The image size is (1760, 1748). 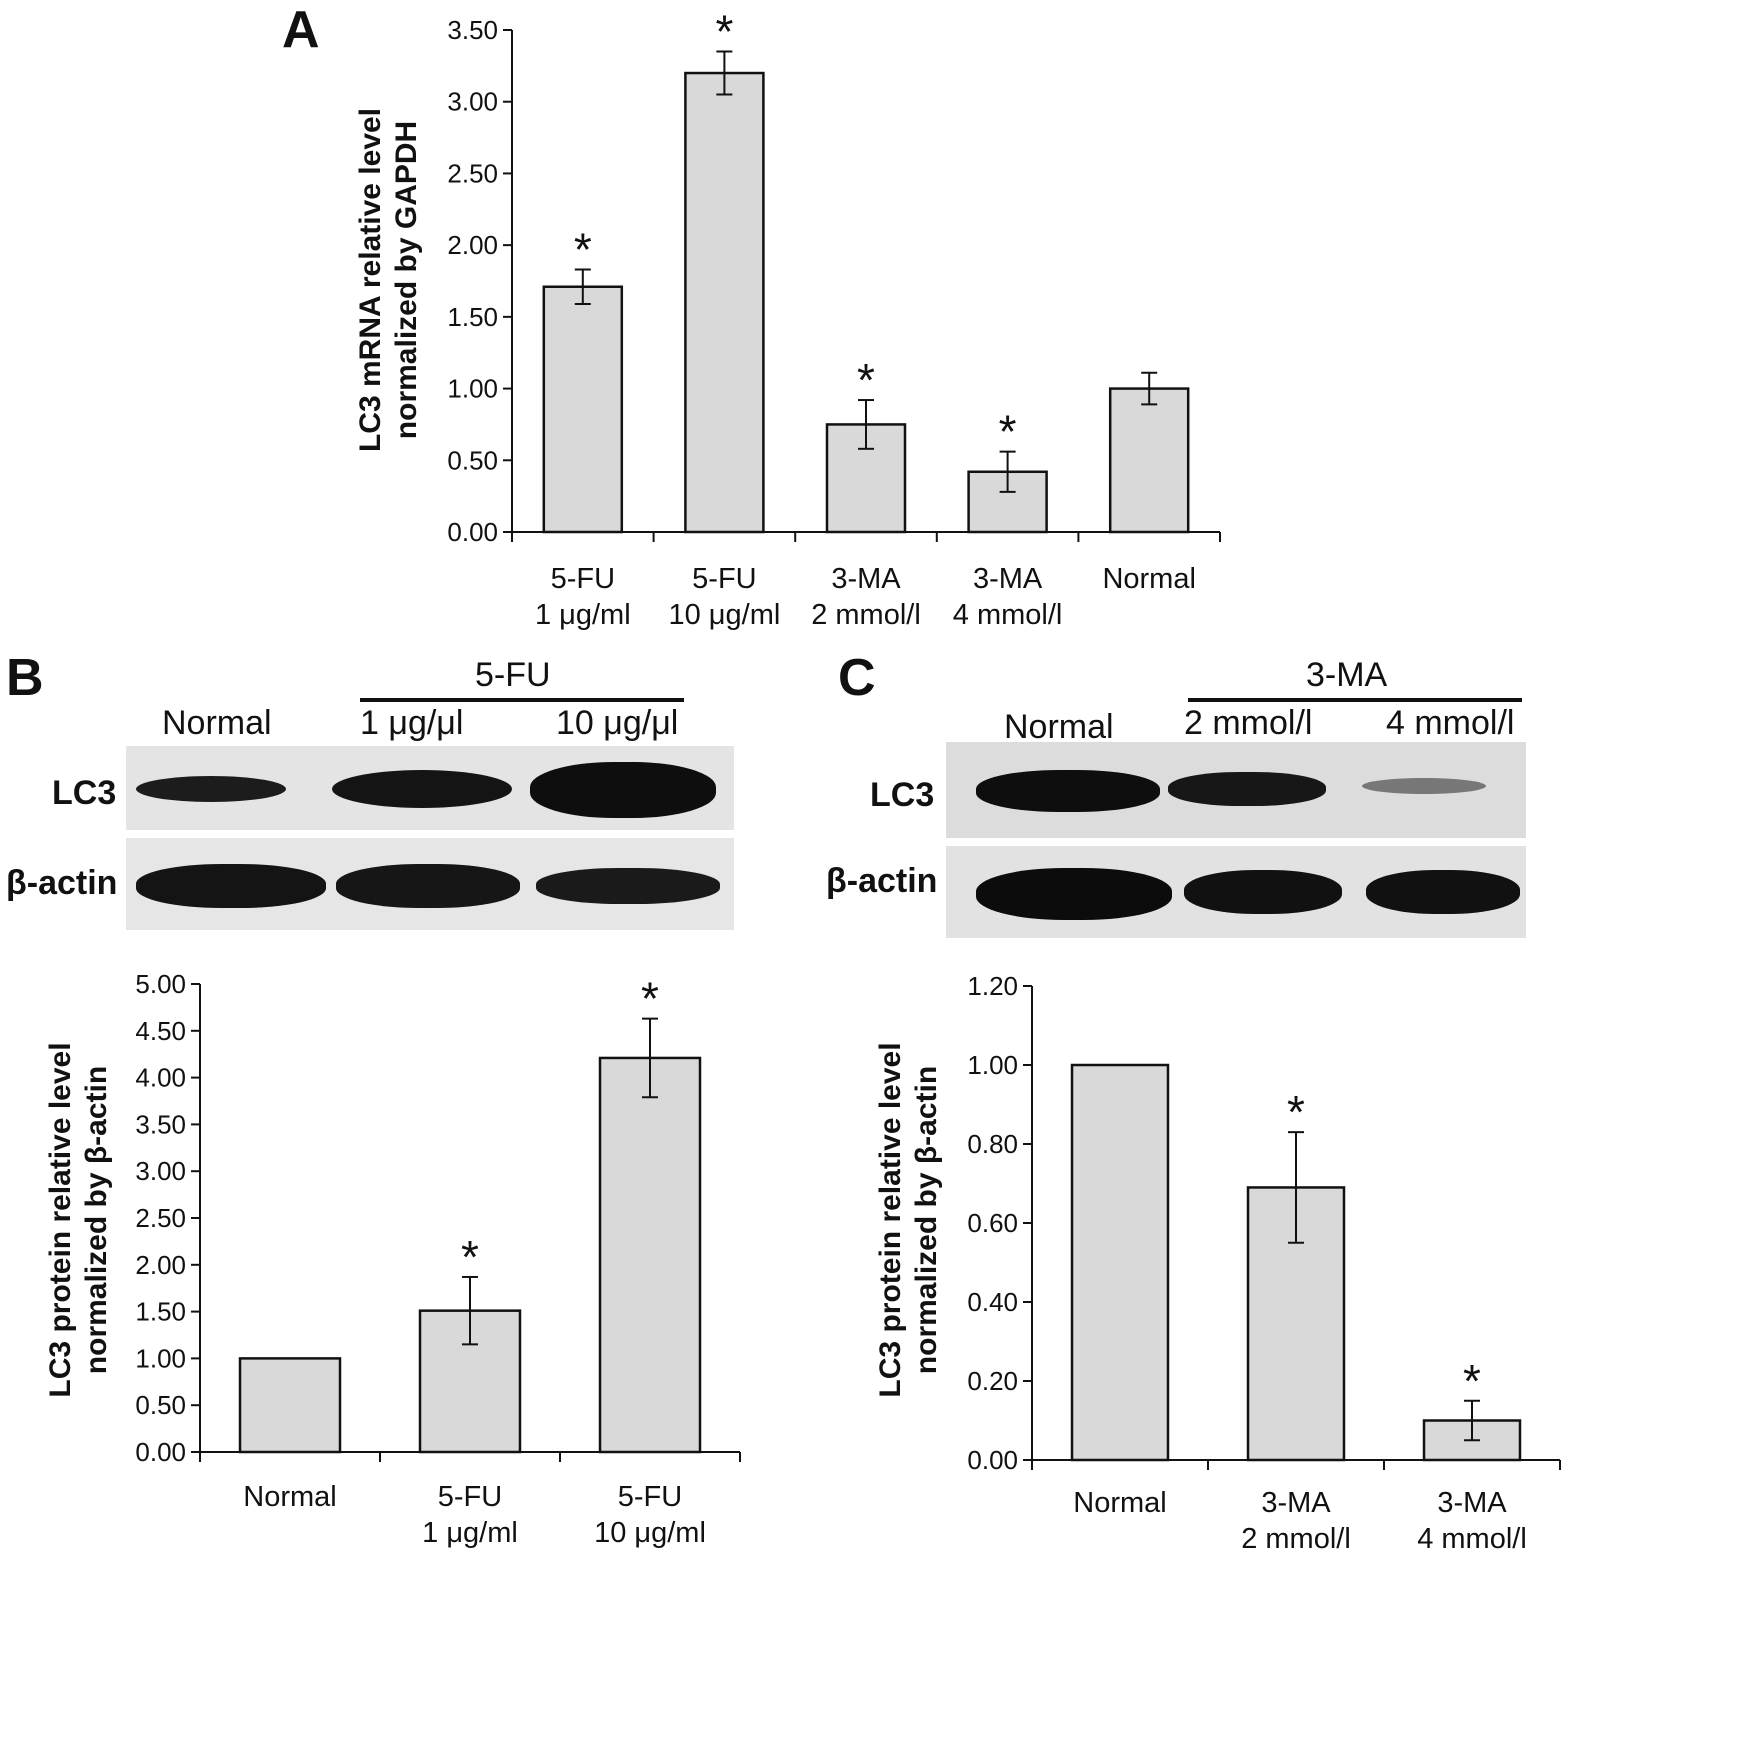 What do you see at coordinates (1148, 579) in the screenshot?
I see `chart-a-category-label: Normal` at bounding box center [1148, 579].